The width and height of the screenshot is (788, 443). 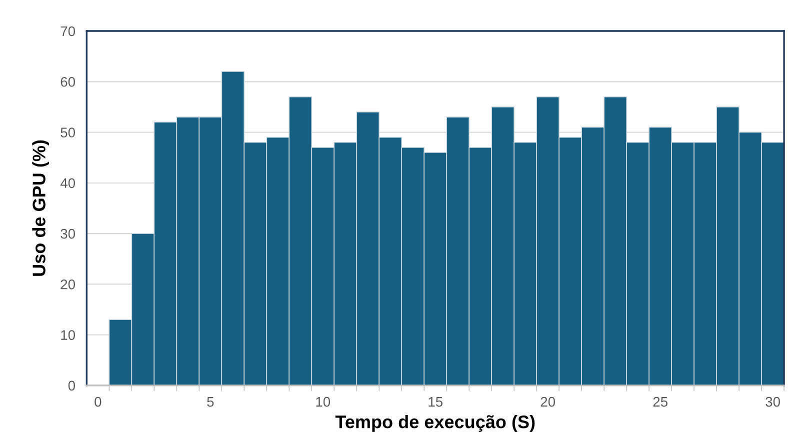 I want to click on x-tick-label: 30, so click(x=773, y=401).